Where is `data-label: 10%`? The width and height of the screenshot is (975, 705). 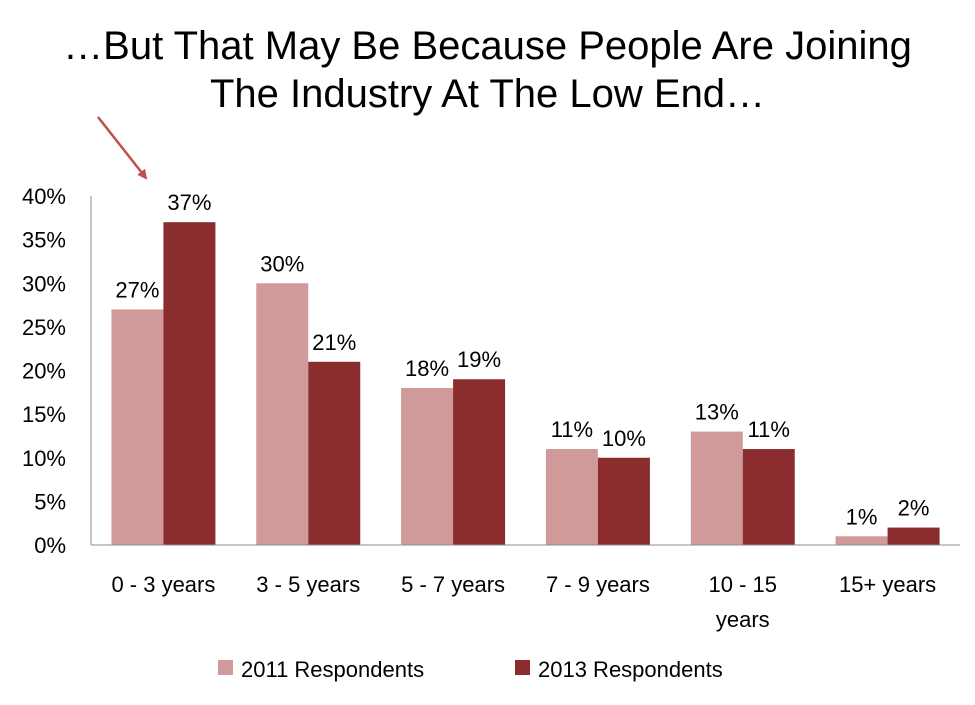 data-label: 10% is located at coordinates (624, 438).